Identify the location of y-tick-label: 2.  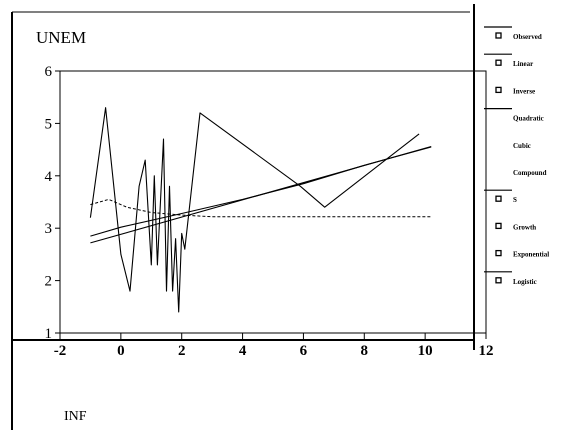
(49, 282).